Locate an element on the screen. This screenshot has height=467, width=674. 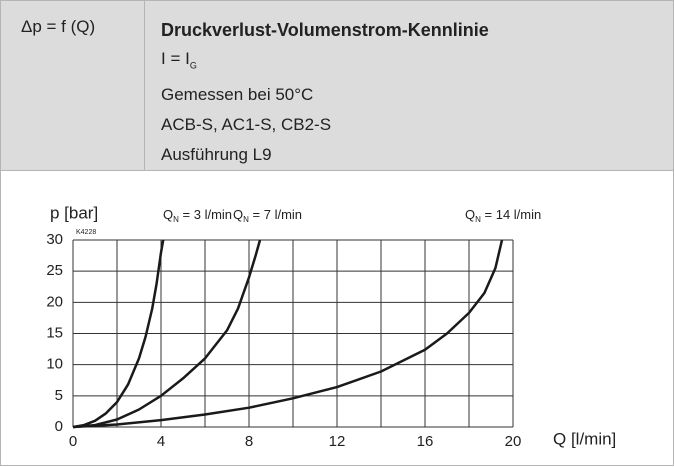
y-tick-label: 0 is located at coordinates (59, 426).